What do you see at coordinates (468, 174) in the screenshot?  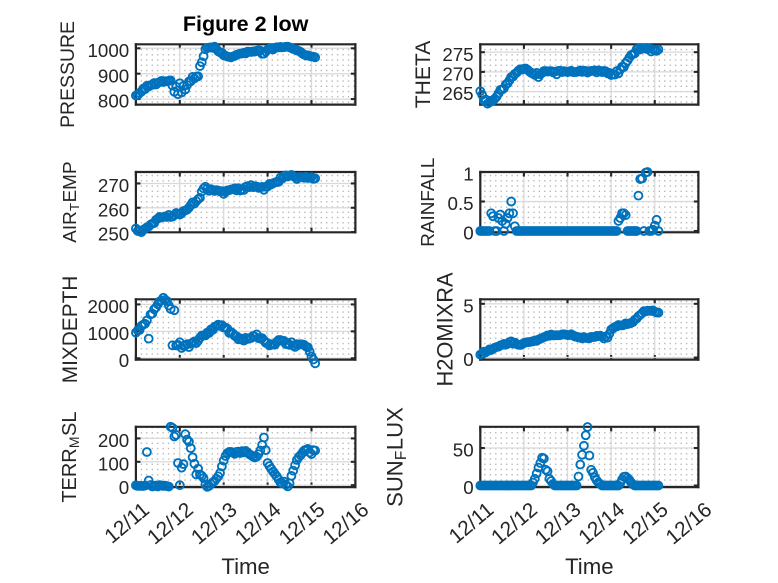 I see `svg-text: 1` at bounding box center [468, 174].